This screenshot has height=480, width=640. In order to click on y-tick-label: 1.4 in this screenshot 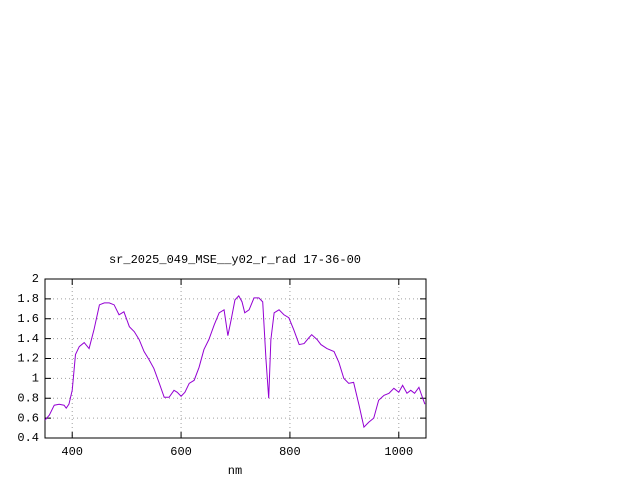, I will do `click(28, 339)`.